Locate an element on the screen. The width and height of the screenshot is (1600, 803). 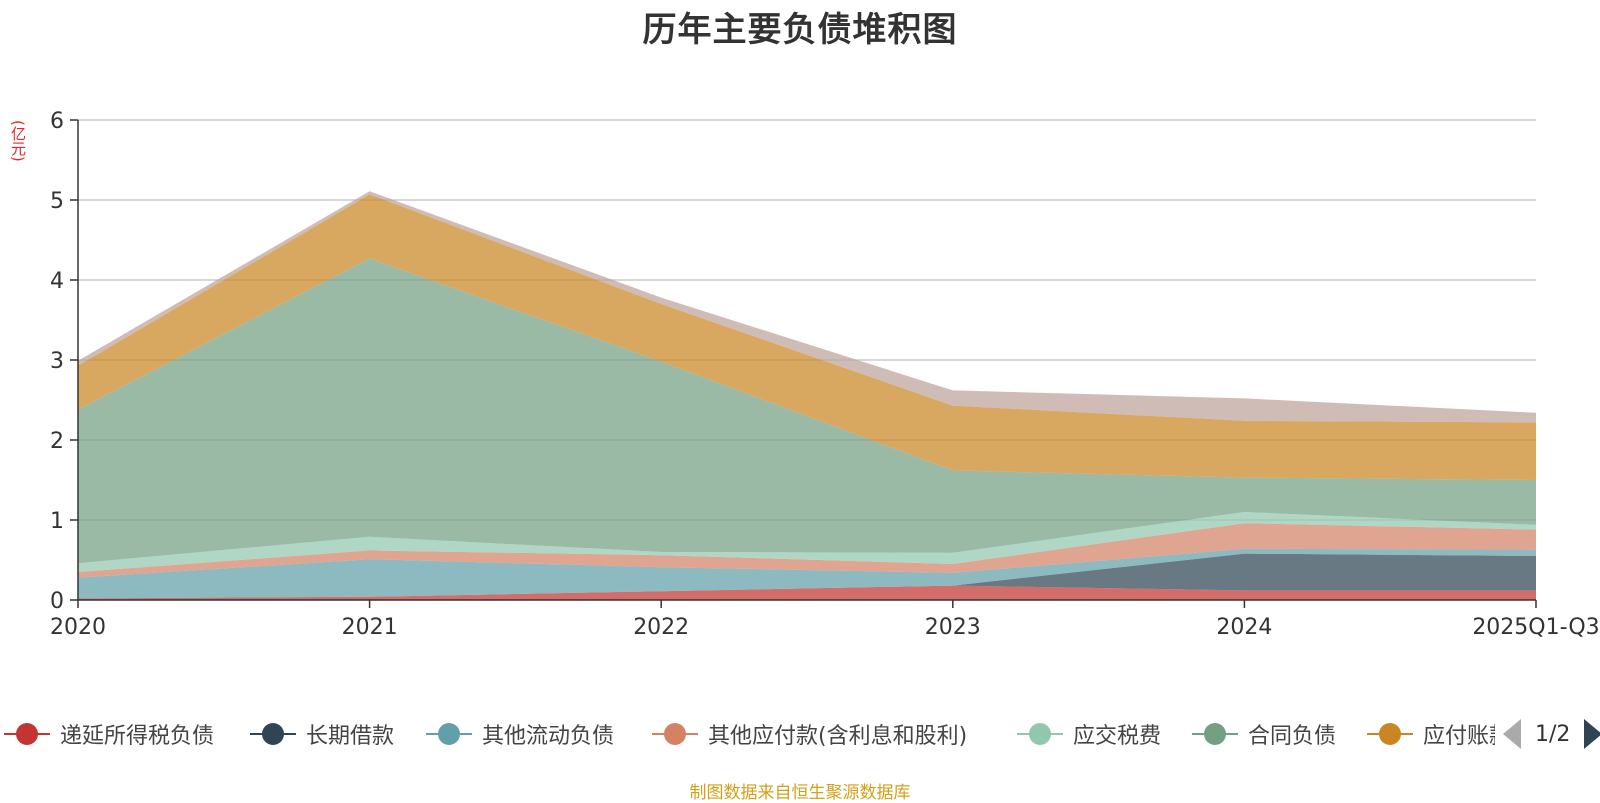
x-tick-label: 2022 is located at coordinates (661, 627).